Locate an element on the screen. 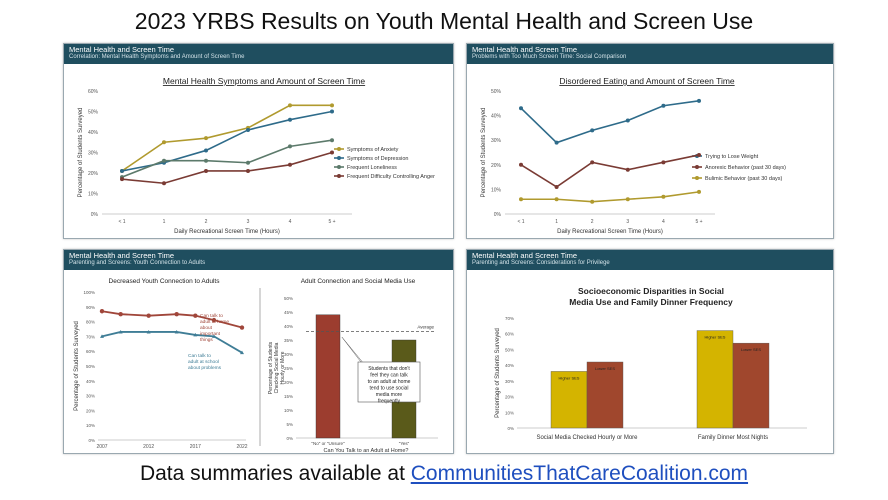 This screenshot has height=500, width=888. x-tick-label: 2017 is located at coordinates (195, 447).